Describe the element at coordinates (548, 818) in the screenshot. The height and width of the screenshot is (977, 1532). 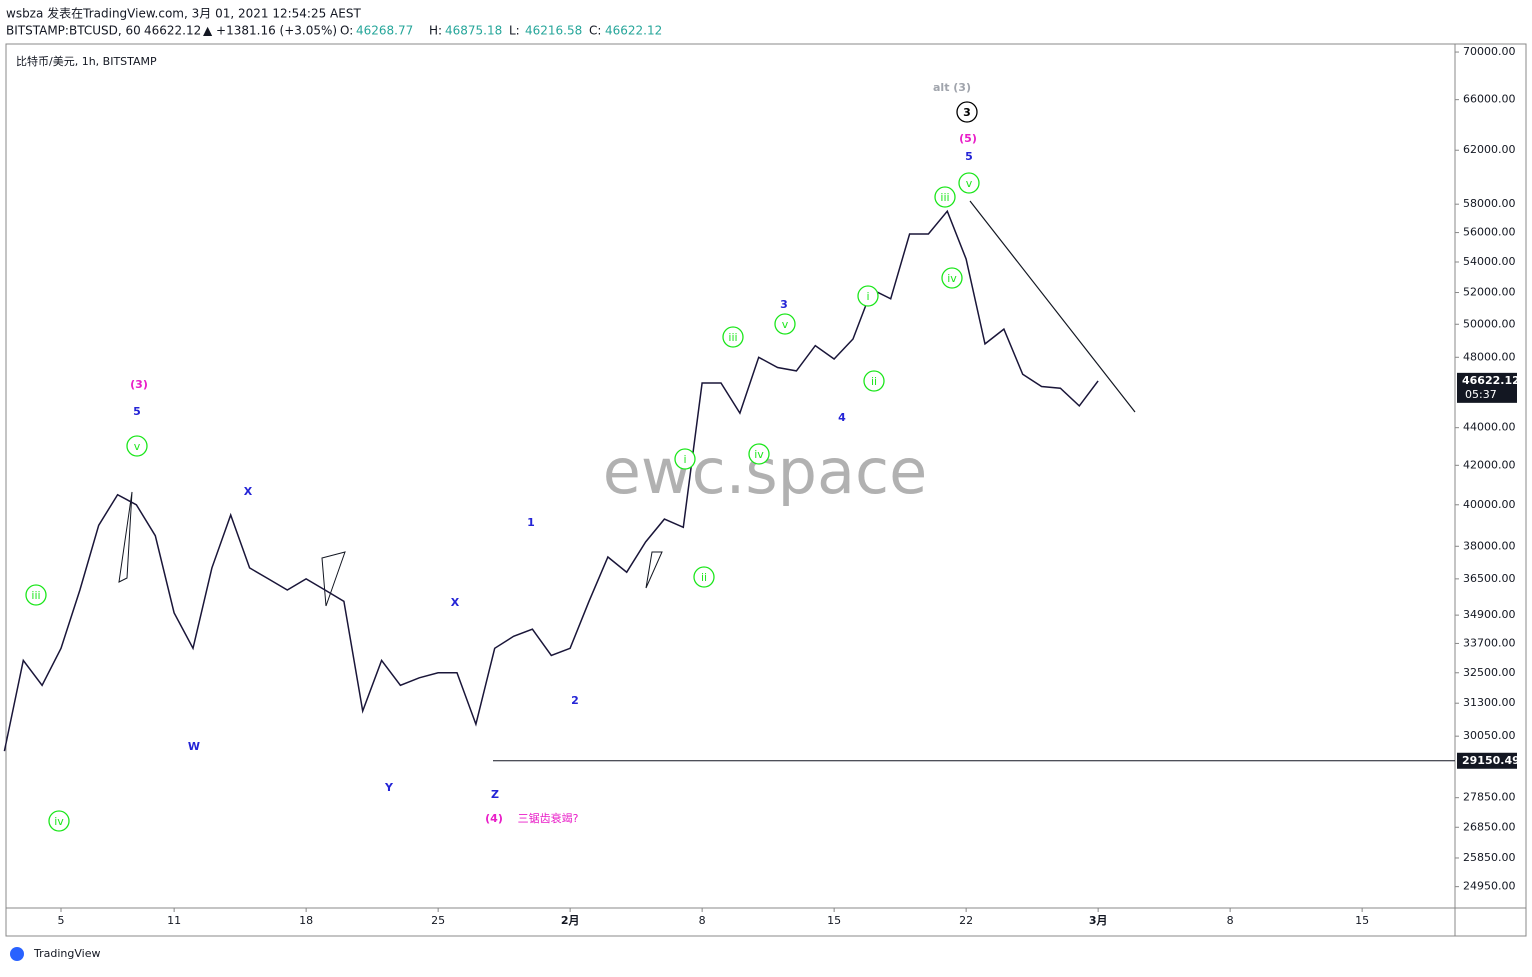
I see `wave-label: 三锯齿衰竭?` at that location.